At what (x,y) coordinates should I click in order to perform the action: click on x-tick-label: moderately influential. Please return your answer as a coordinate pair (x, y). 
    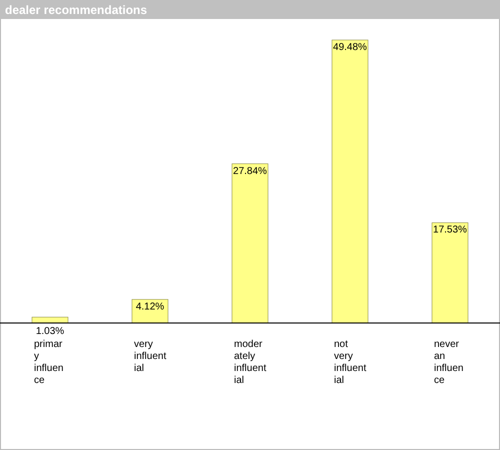
    Looking at the image, I should click on (250, 362).